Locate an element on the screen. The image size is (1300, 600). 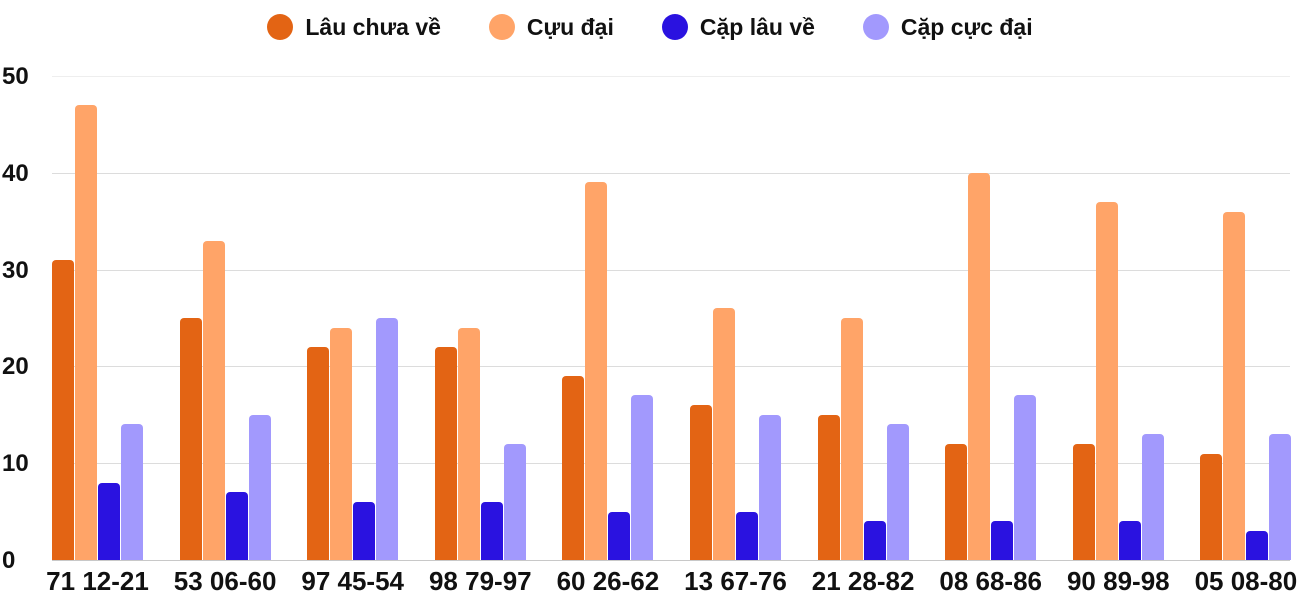
x-axis-tick-label: 53 06-60 is located at coordinates (225, 581).